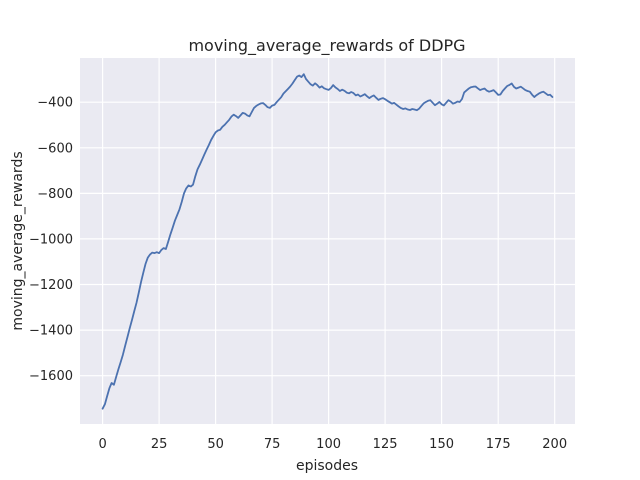 Image resolution: width=640 pixels, height=480 pixels. What do you see at coordinates (328, 444) in the screenshot?
I see `x-tick-label: 100` at bounding box center [328, 444].